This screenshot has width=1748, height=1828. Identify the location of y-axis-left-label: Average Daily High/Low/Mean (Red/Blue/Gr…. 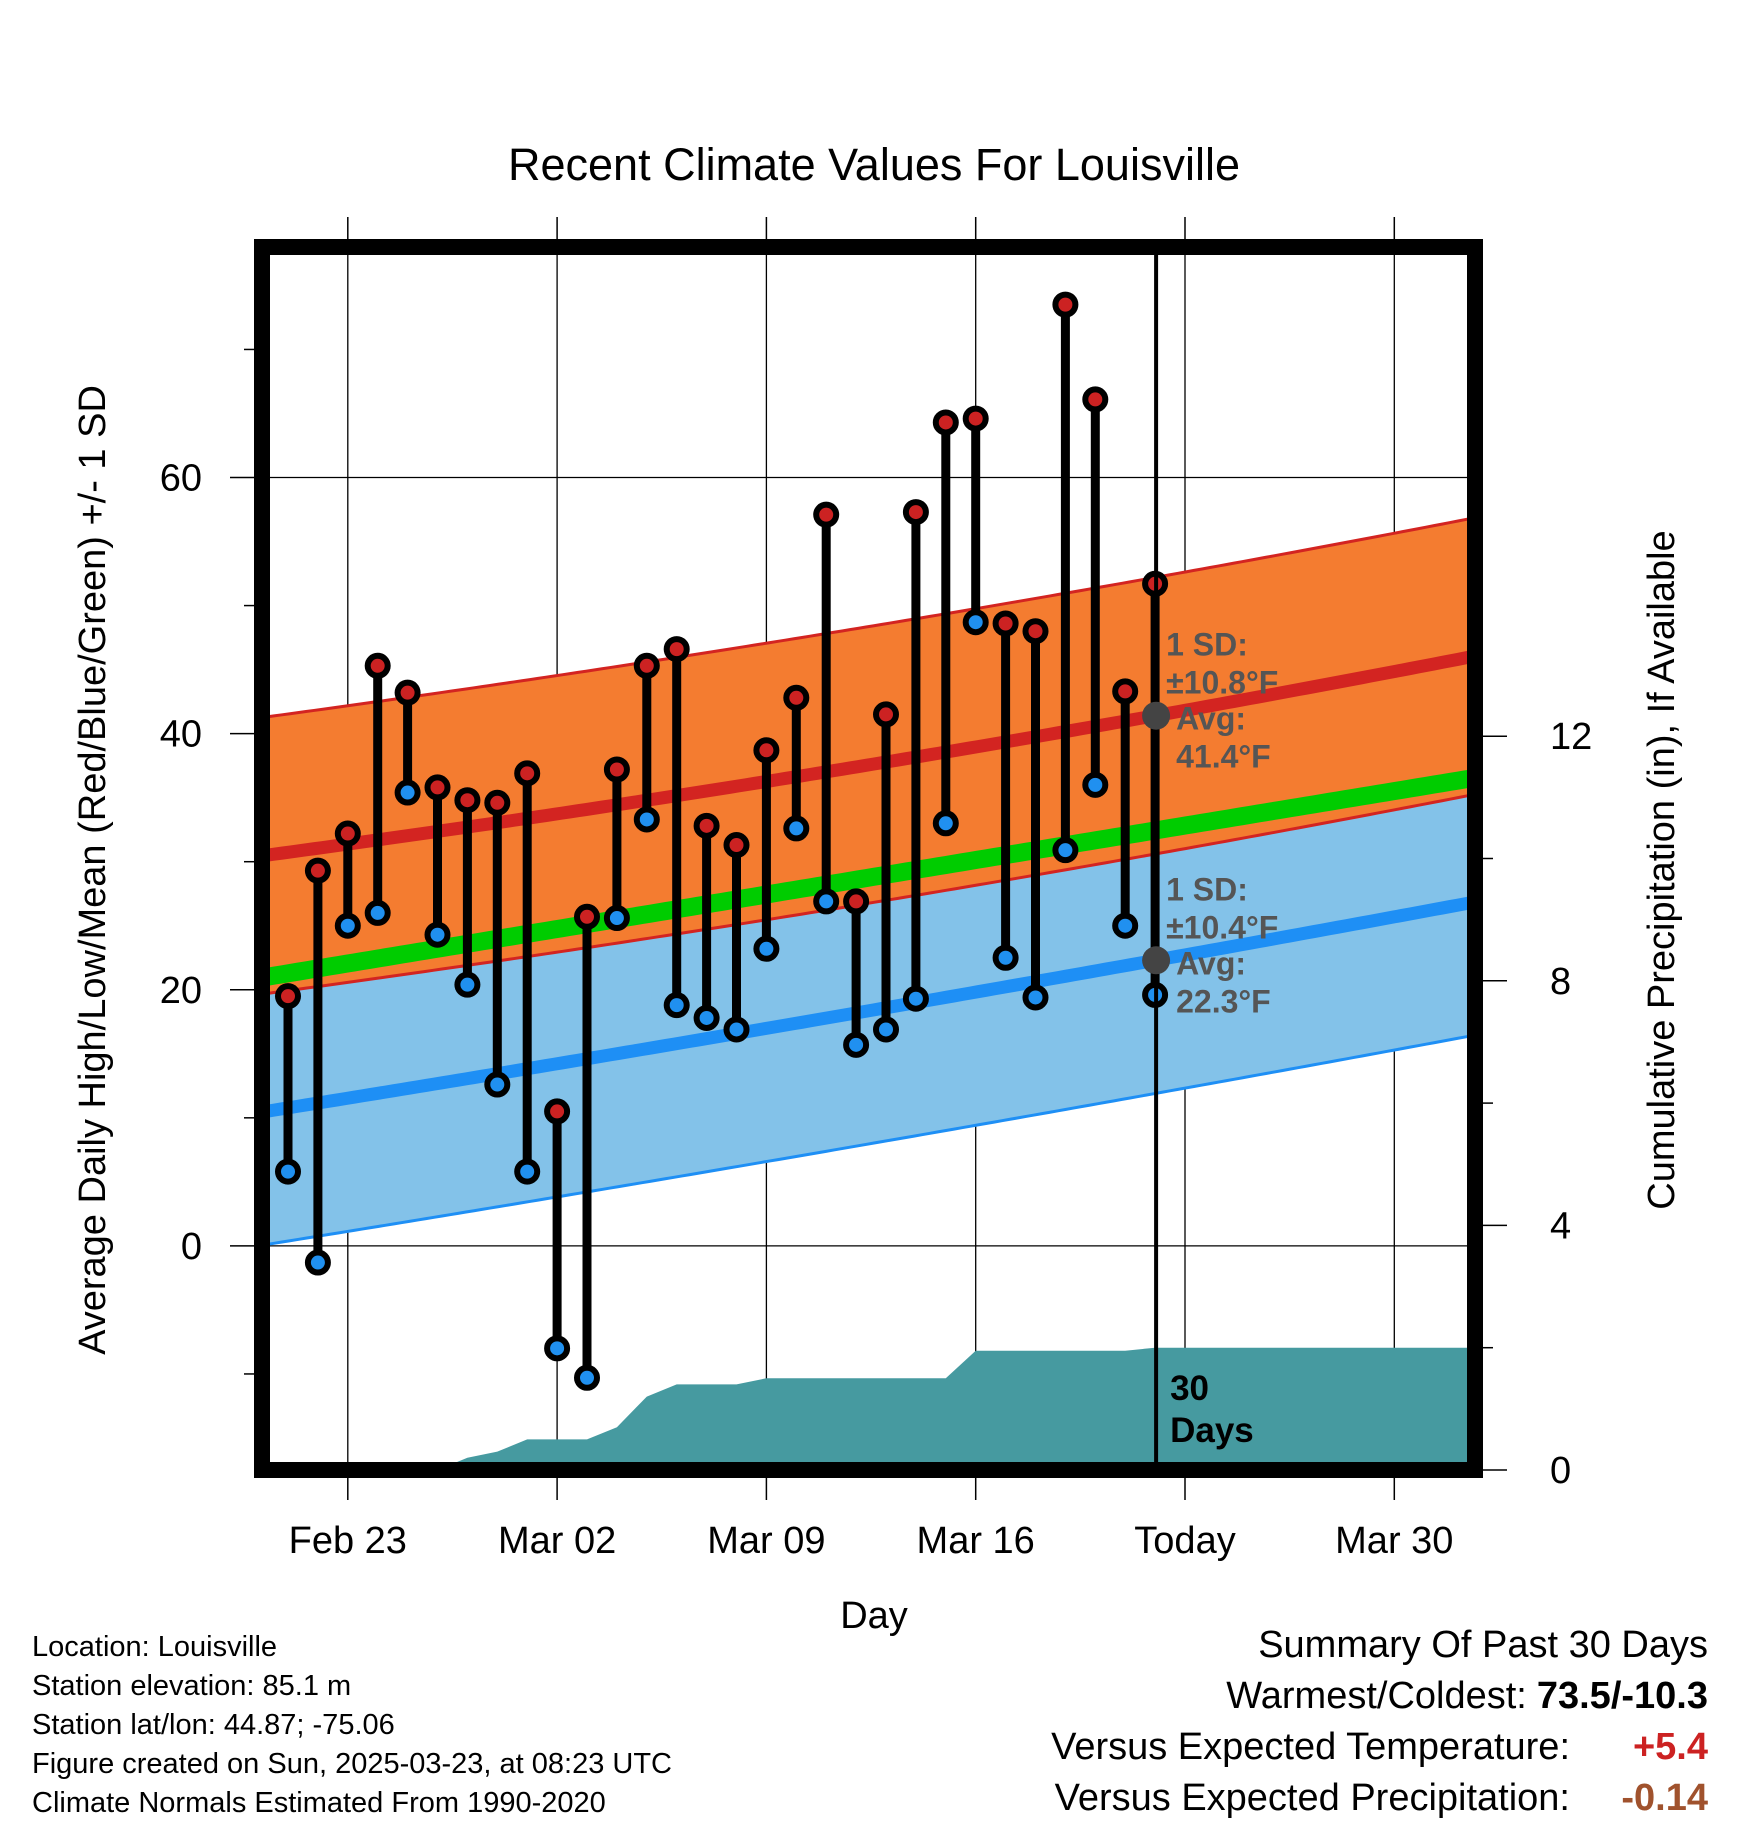
(93, 870).